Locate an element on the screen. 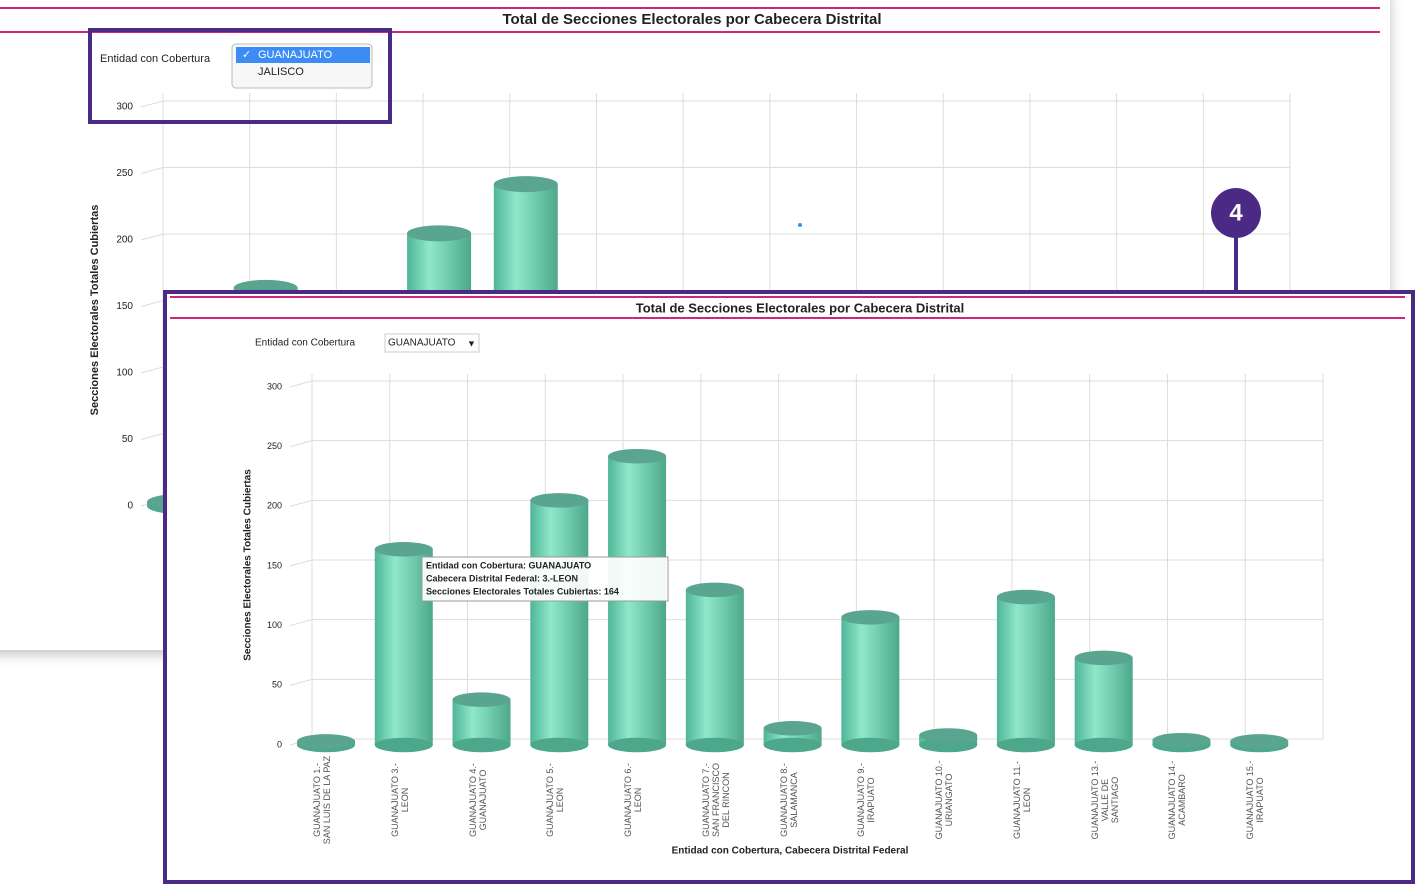 This screenshot has width=1423, height=886. x-tick-label: GUANAJUATO 15.-IRAPUATO is located at coordinates (1255, 800).